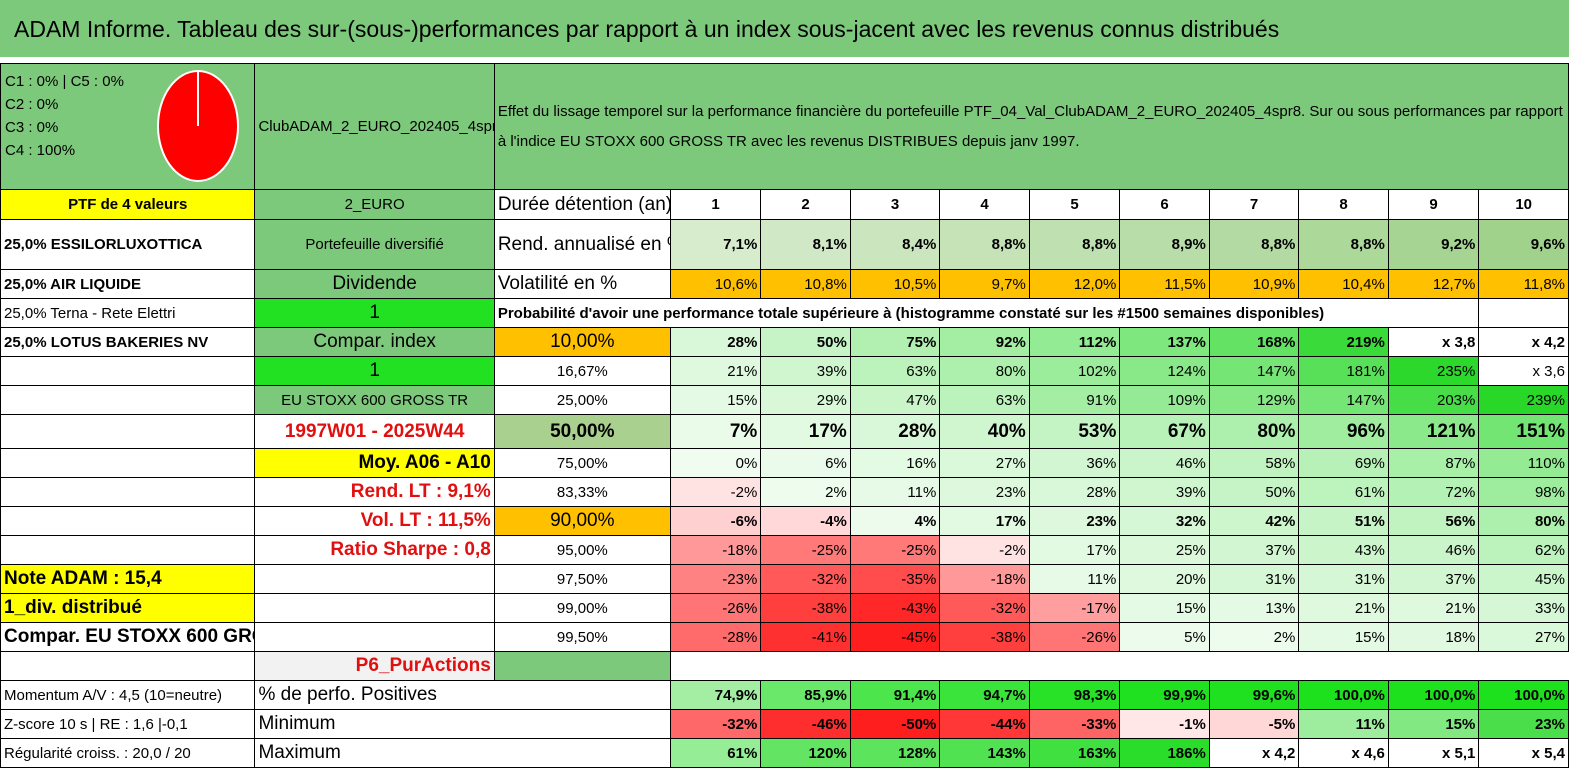 The height and width of the screenshot is (782, 1569). What do you see at coordinates (895, 244) in the screenshot?
I see `rend-value: 8,4%` at bounding box center [895, 244].